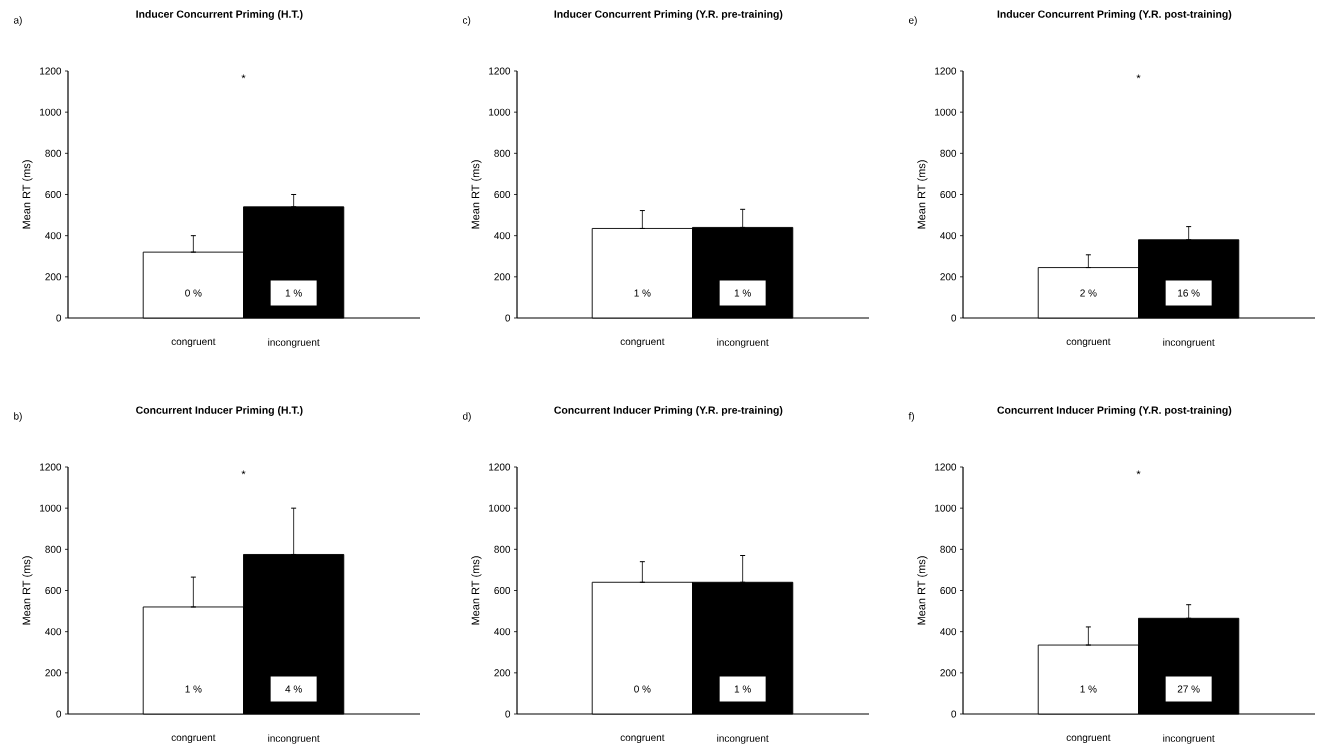 The width and height of the screenshot is (1323, 754). Describe the element at coordinates (911, 417) in the screenshot. I see `text: f)` at that location.